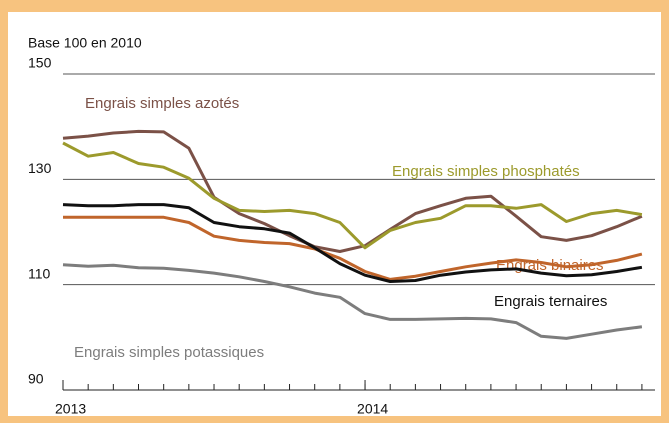 This screenshot has width=669, height=423. Describe the element at coordinates (353, 248) in the screenshot. I see `series-line` at that location.